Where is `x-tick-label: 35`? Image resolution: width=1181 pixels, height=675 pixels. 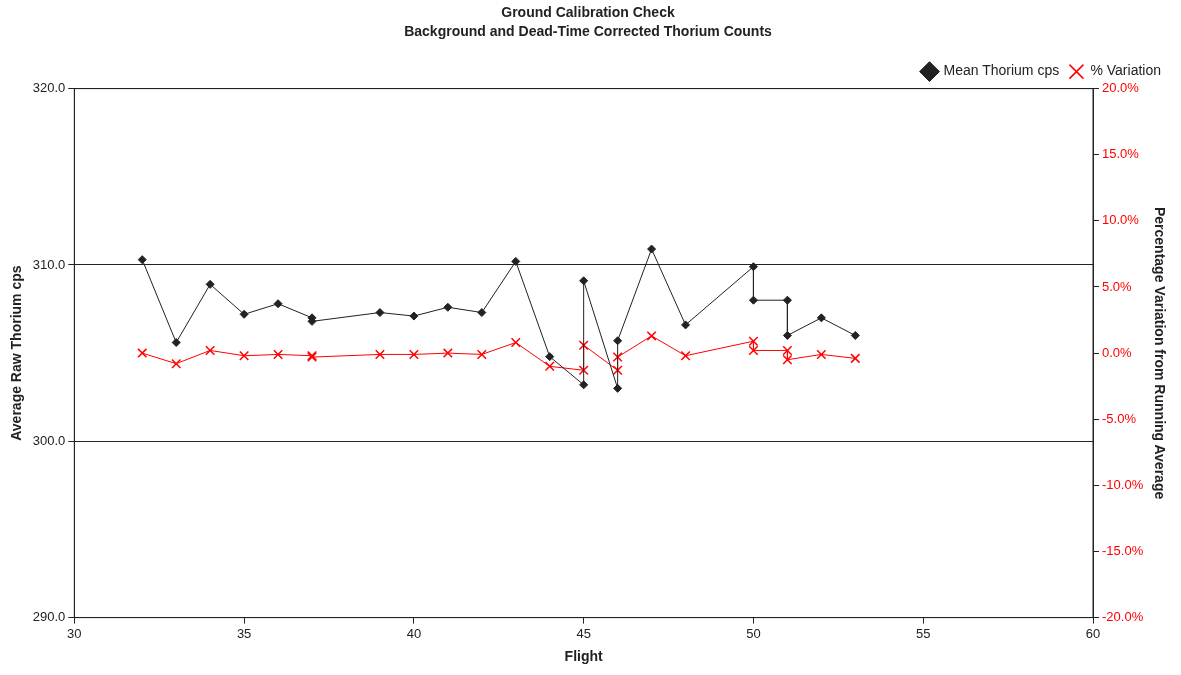
x-tick-label: 35 is located at coordinates (244, 633).